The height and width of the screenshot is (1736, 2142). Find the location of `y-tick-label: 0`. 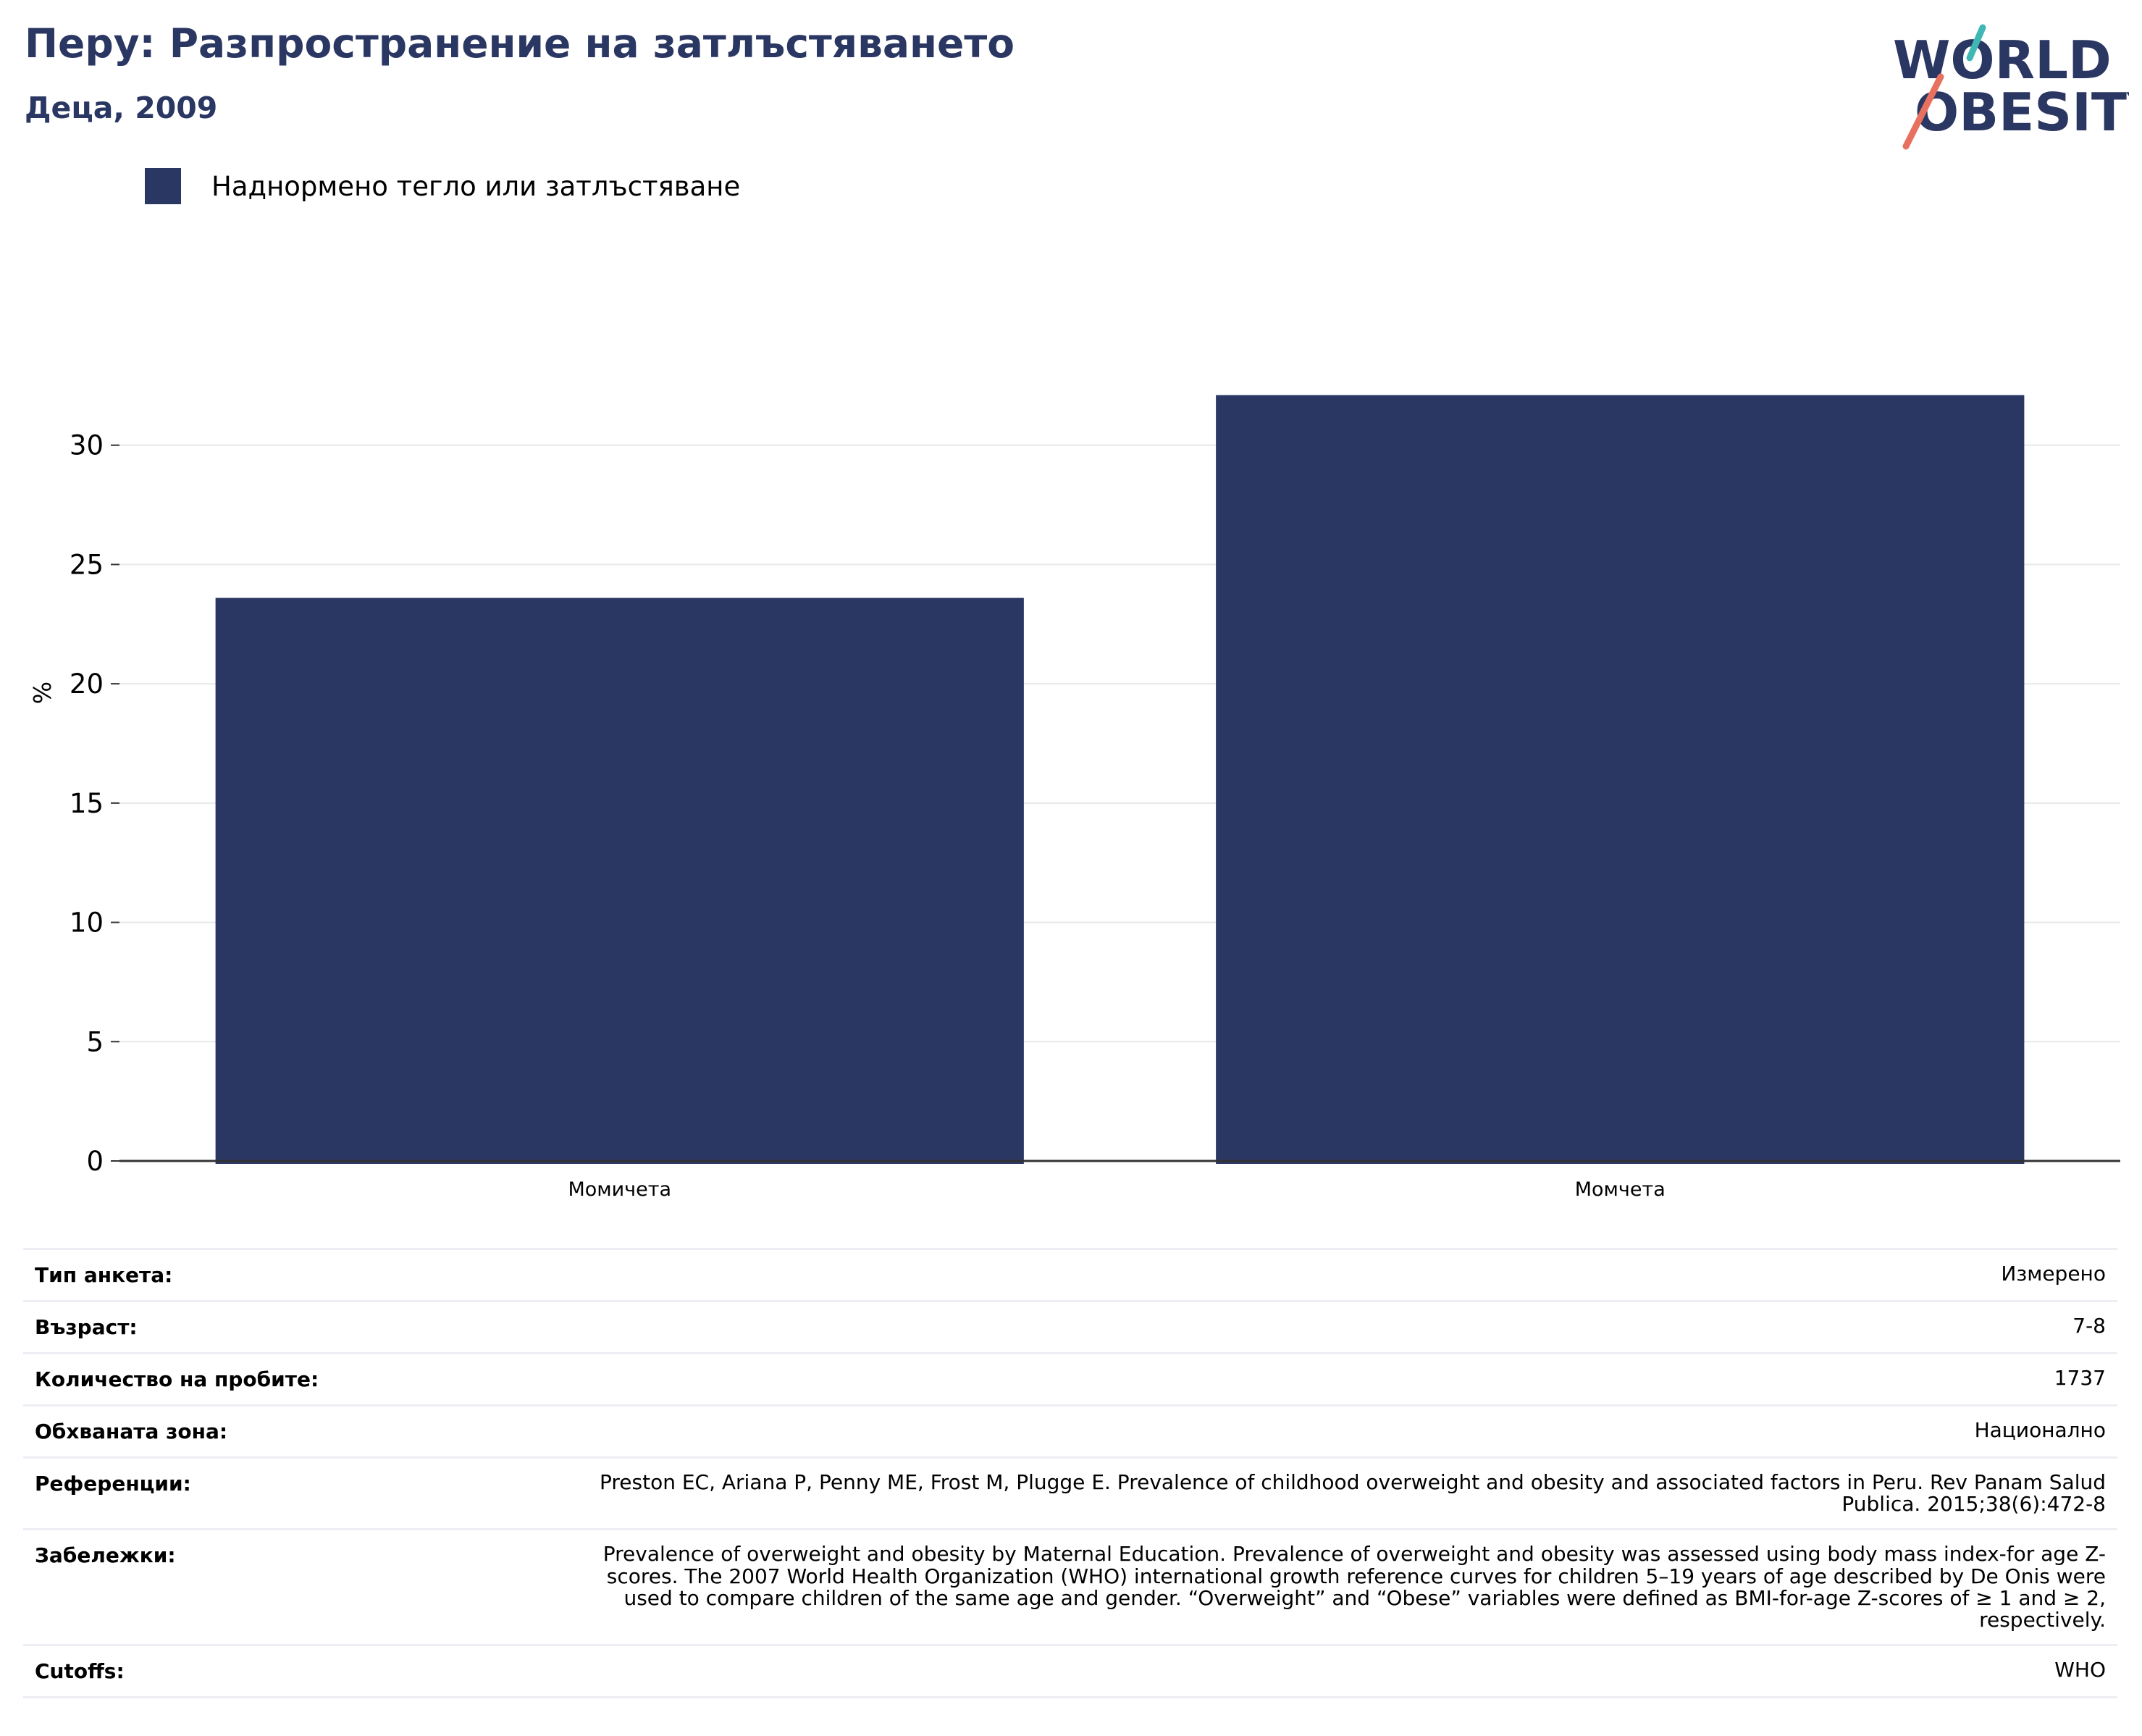

y-tick-label: 0 is located at coordinates (95, 1161).